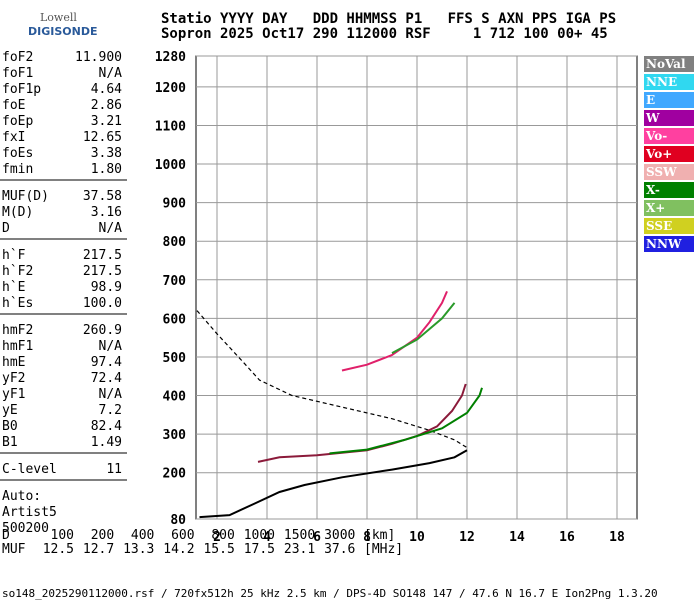 The image size is (700, 600). Describe the element at coordinates (666, 64) in the screenshot. I see `legend-label: NoVal` at that location.